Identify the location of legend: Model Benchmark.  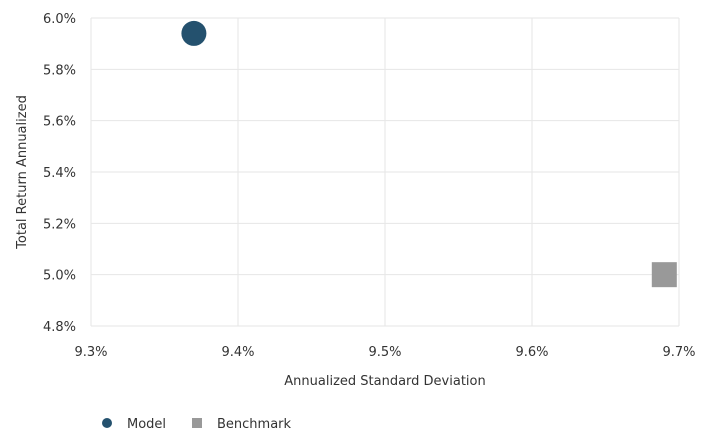
(197, 423).